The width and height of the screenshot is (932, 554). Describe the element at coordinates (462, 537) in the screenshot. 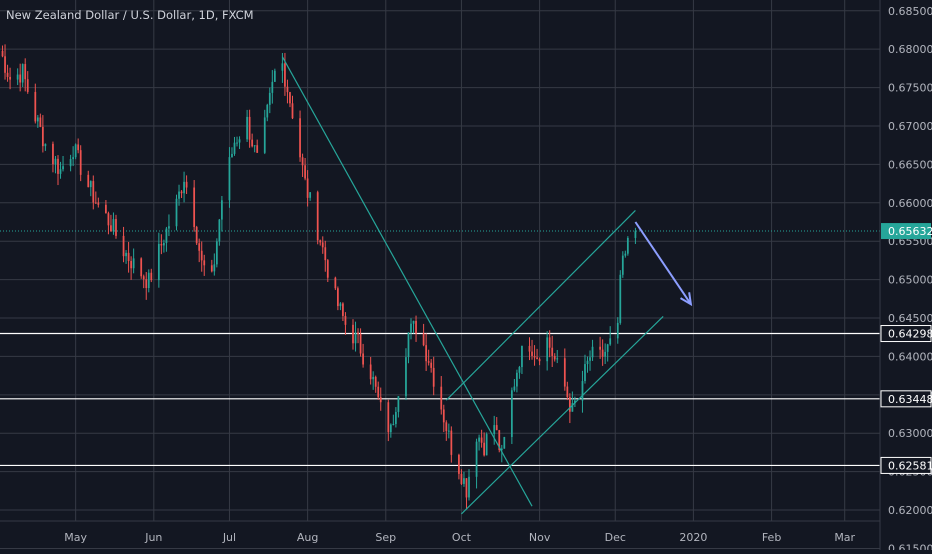

I see `x-tick-label: Oct` at that location.